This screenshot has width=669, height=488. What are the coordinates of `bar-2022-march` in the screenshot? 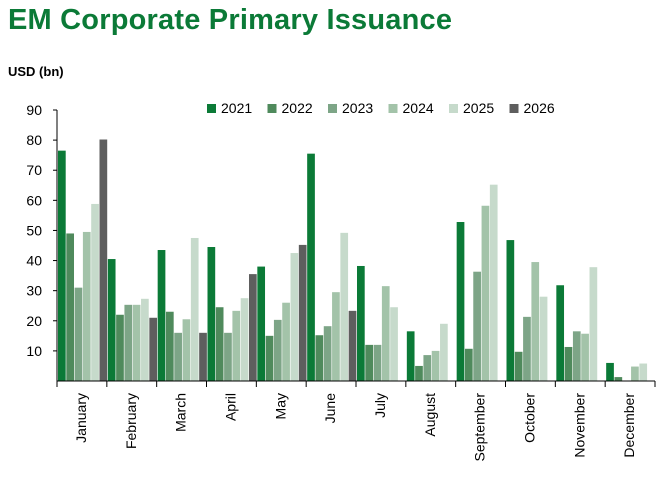 It's located at (169, 346).